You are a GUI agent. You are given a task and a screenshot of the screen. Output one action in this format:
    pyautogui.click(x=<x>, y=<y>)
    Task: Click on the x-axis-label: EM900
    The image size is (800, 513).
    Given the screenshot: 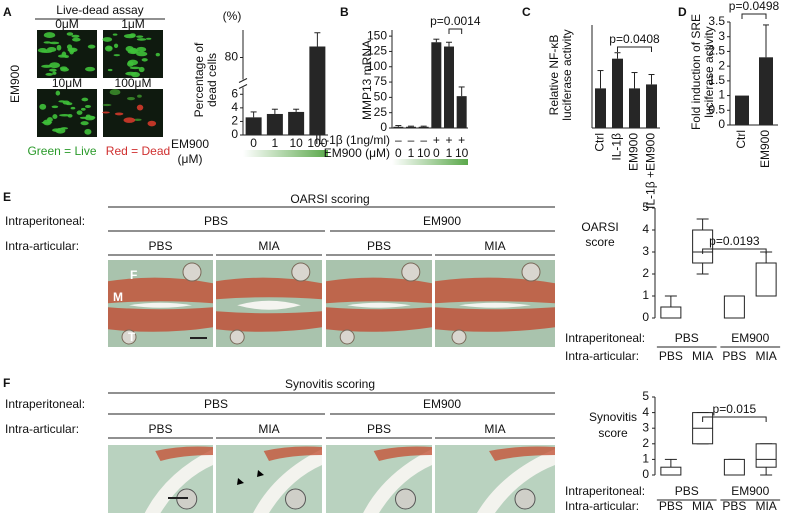 What is the action you would take?
    pyautogui.click(x=190, y=144)
    